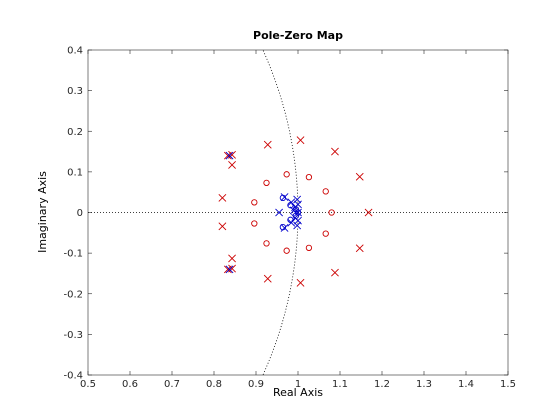  I want to click on x-tick-label: 1.2, so click(382, 384).